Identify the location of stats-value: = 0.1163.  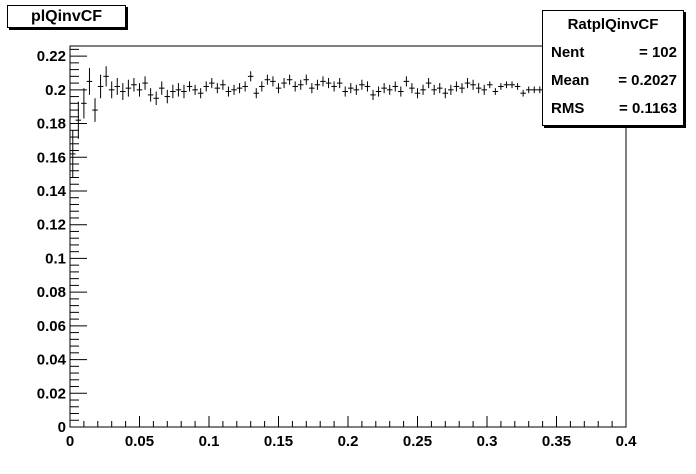
(648, 108).